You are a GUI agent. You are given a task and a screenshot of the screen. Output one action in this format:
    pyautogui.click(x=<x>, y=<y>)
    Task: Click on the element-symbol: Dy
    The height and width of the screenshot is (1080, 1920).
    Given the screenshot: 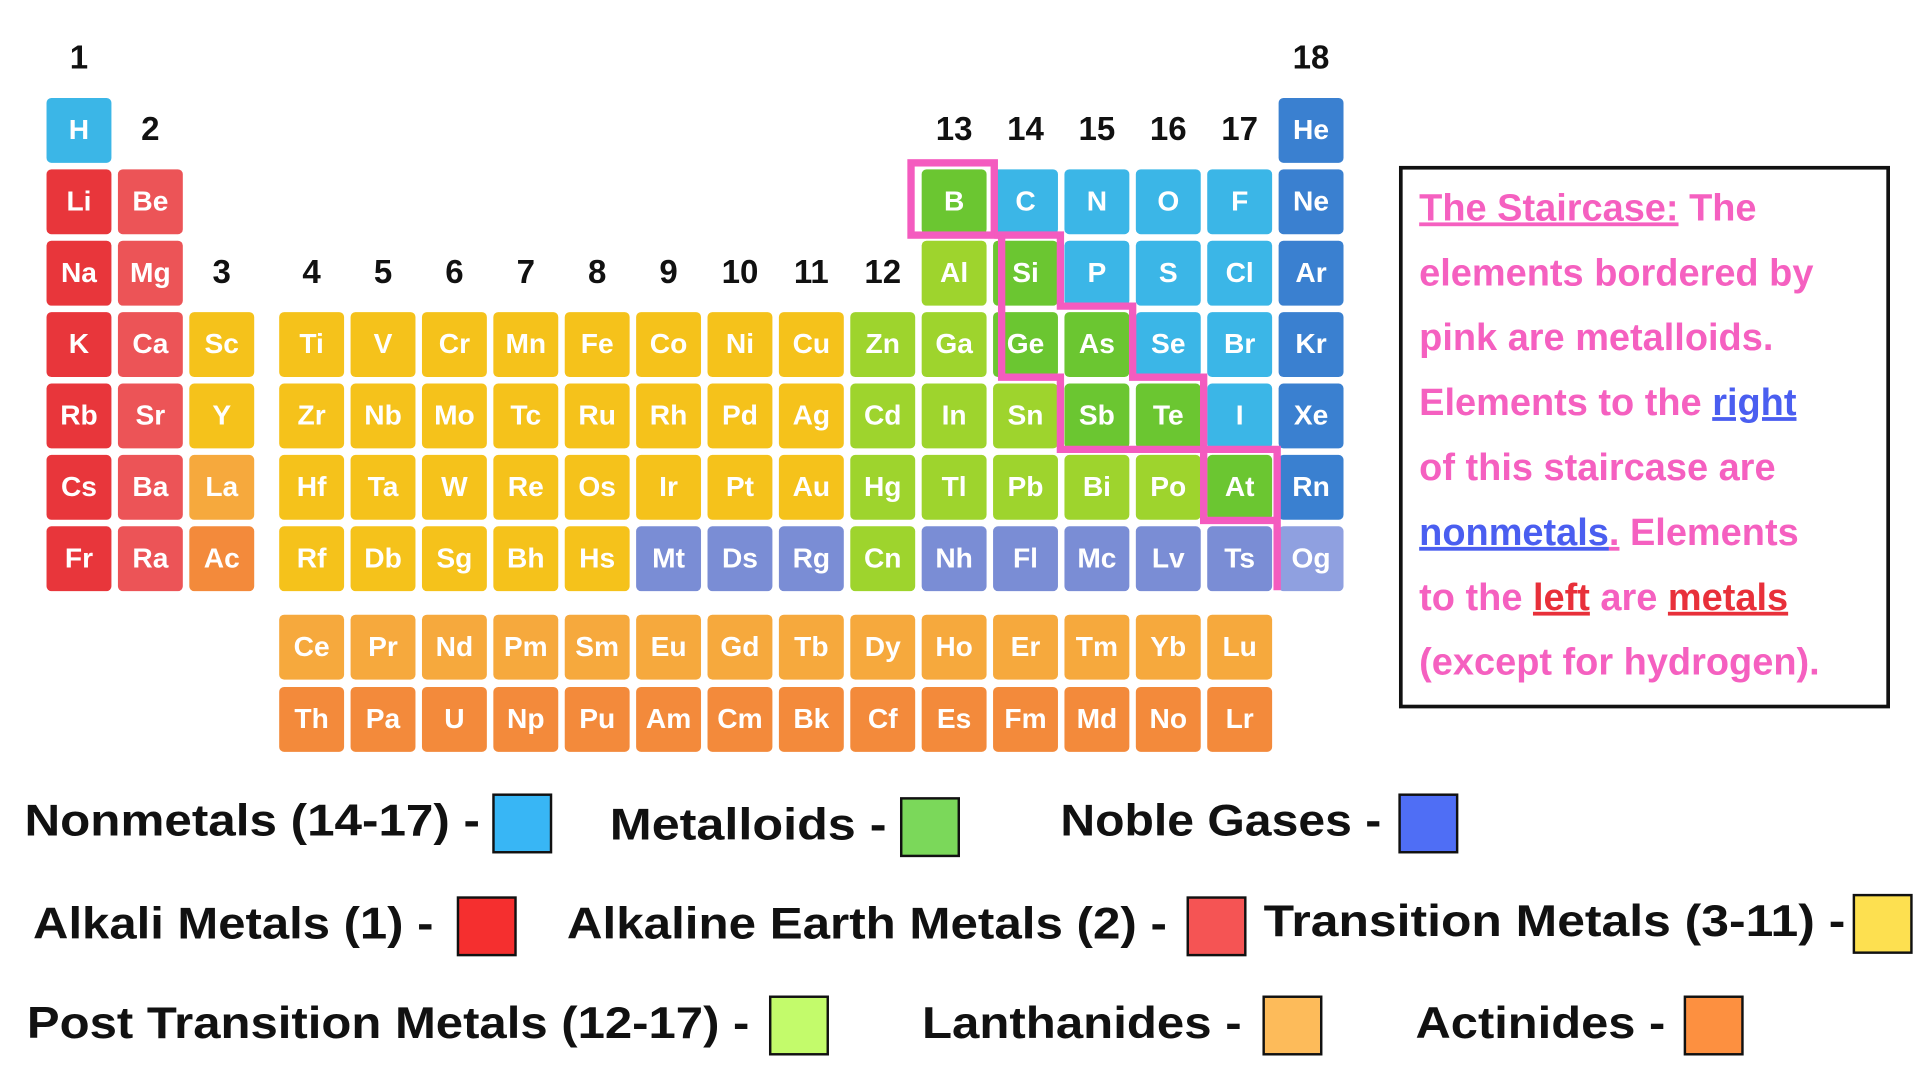 What is the action you would take?
    pyautogui.click(x=883, y=646)
    